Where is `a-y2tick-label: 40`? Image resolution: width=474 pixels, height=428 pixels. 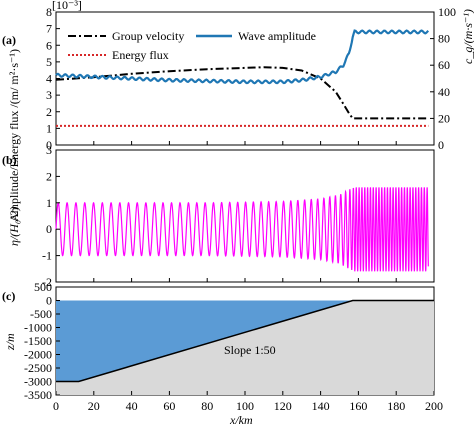 a-y2tick-label: 40 is located at coordinates (444, 92).